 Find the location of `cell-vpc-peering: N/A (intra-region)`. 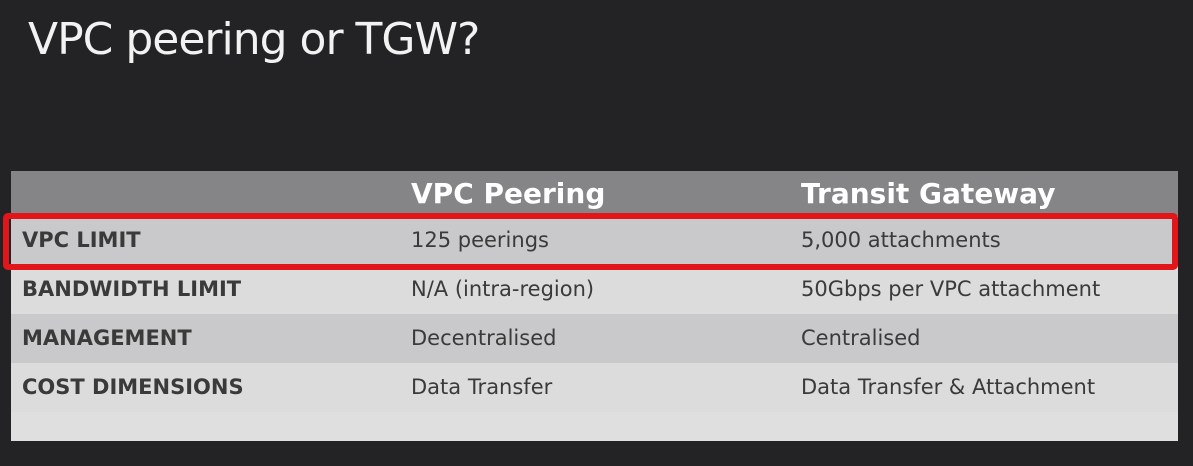

cell-vpc-peering: N/A (intra-region) is located at coordinates (503, 289).